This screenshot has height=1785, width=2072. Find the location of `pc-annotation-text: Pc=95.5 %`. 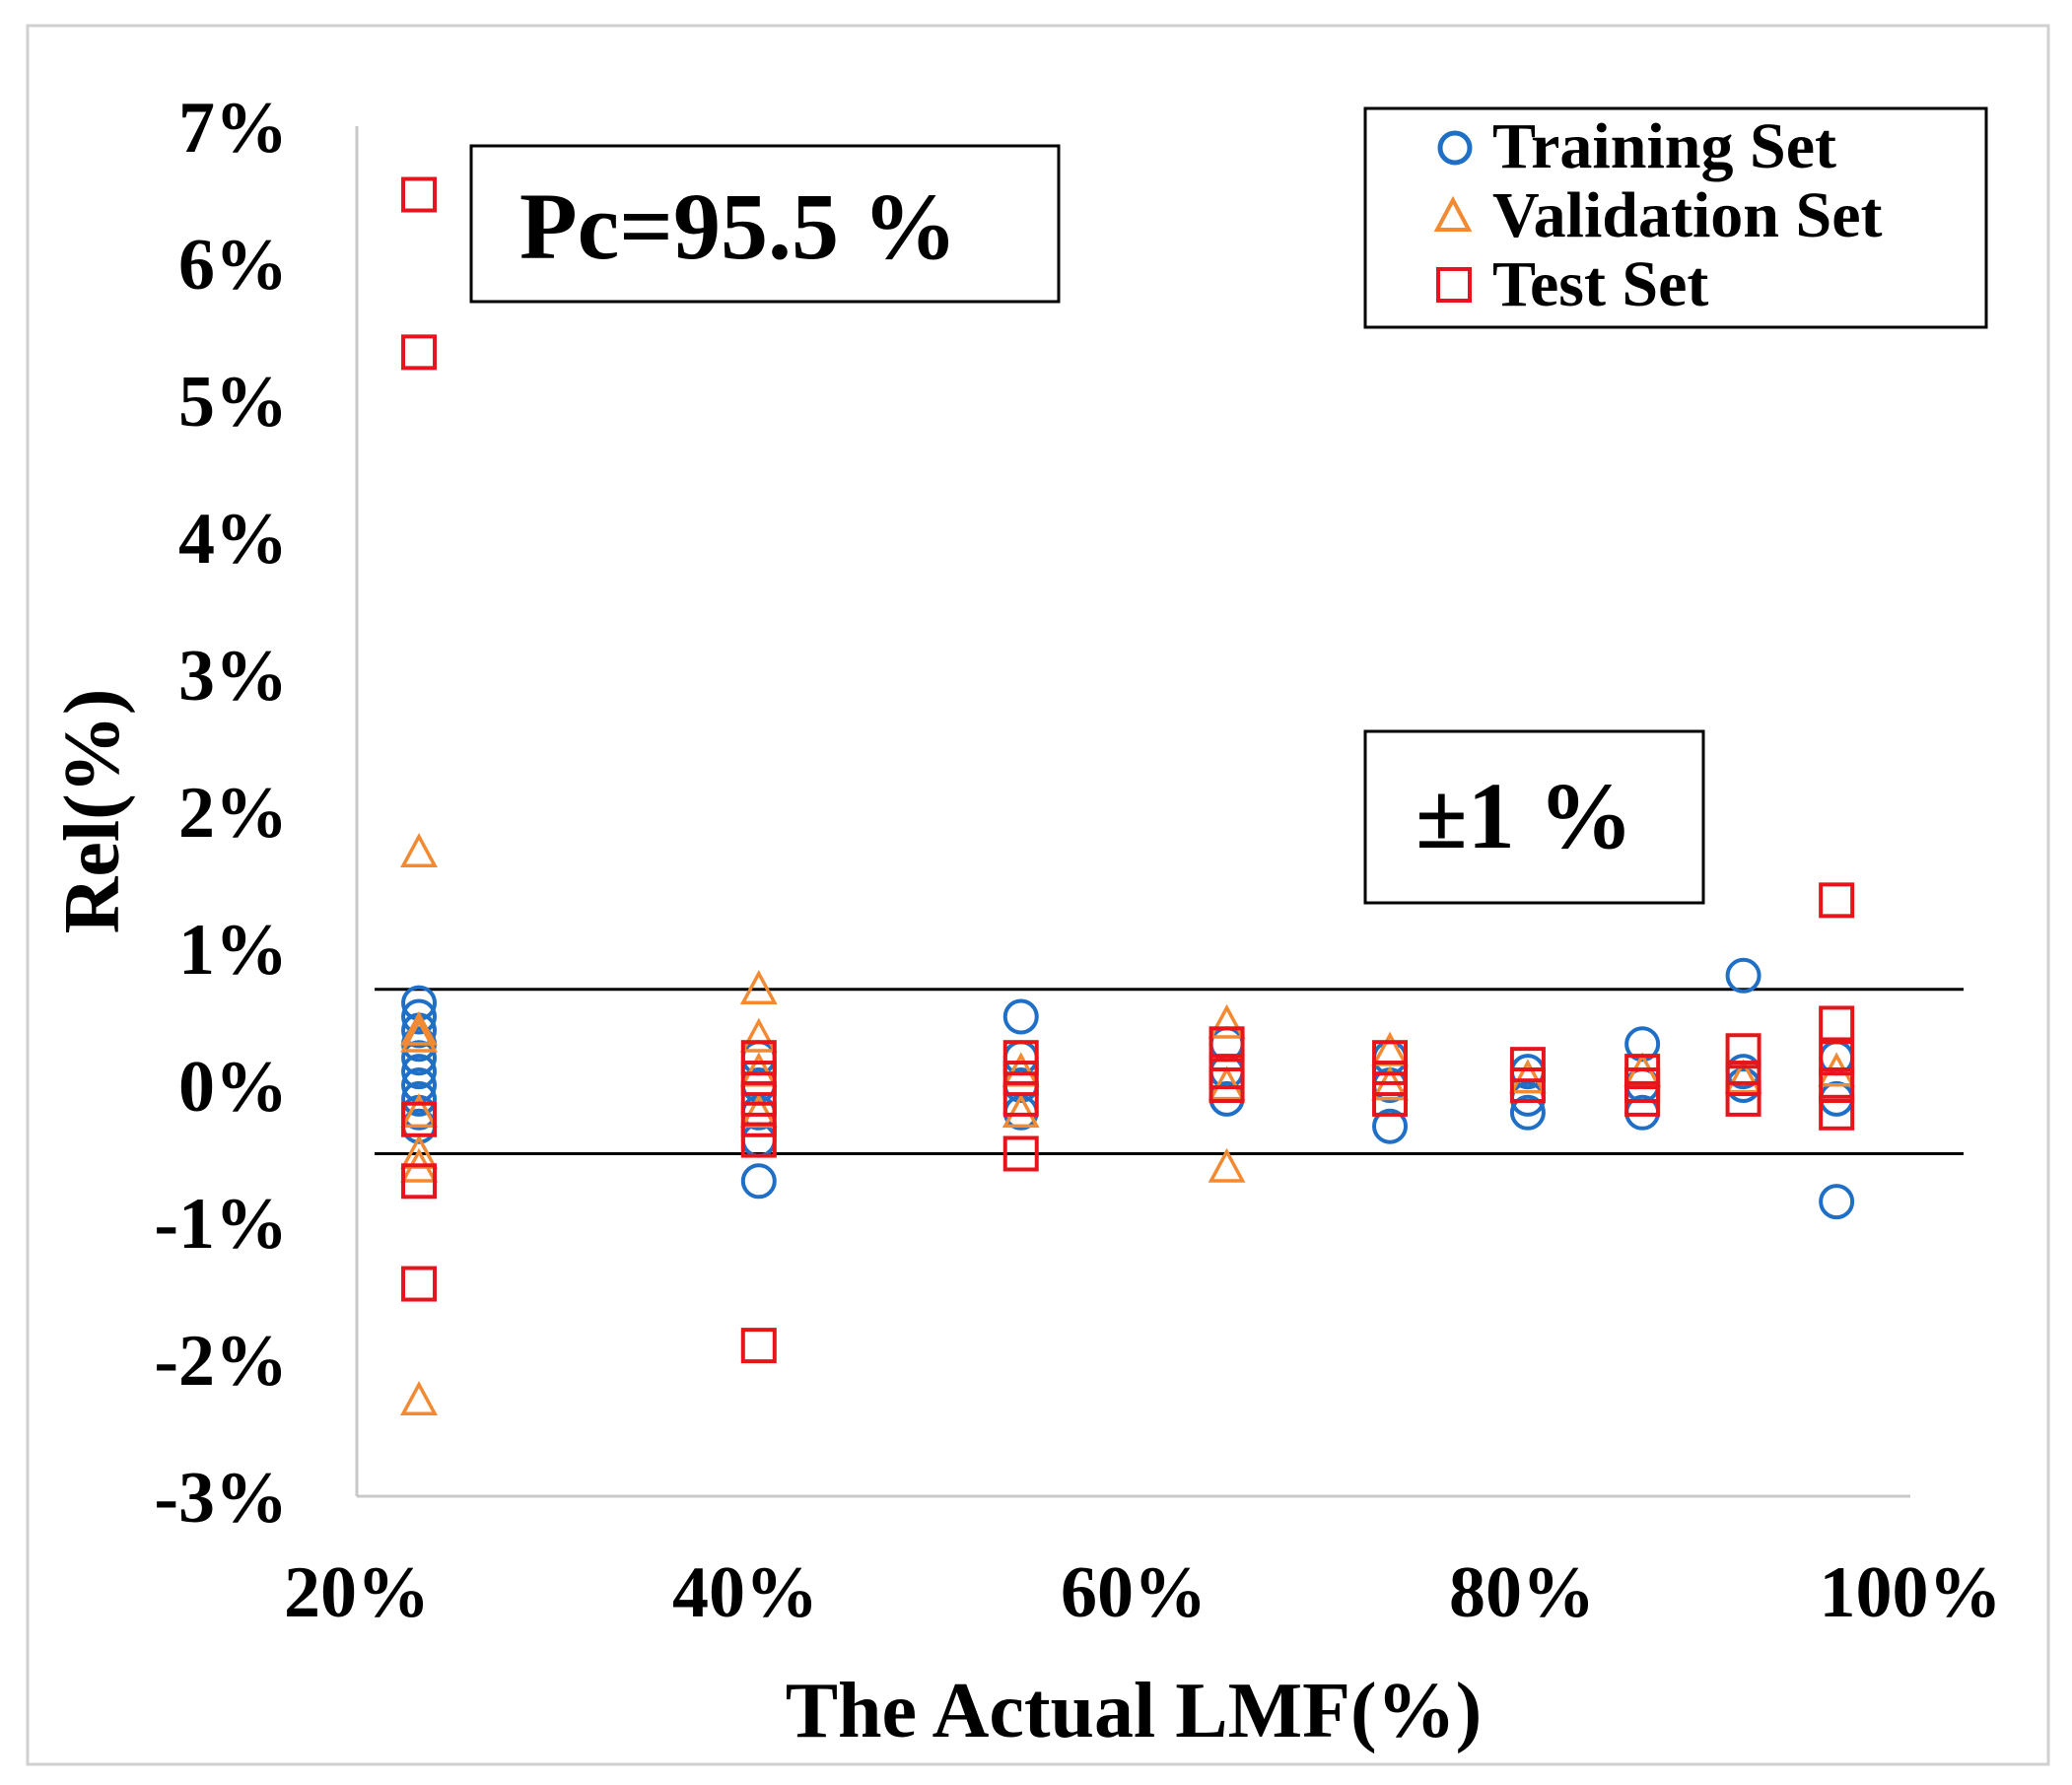

pc-annotation-text: Pc=95.5 % is located at coordinates (738, 226).